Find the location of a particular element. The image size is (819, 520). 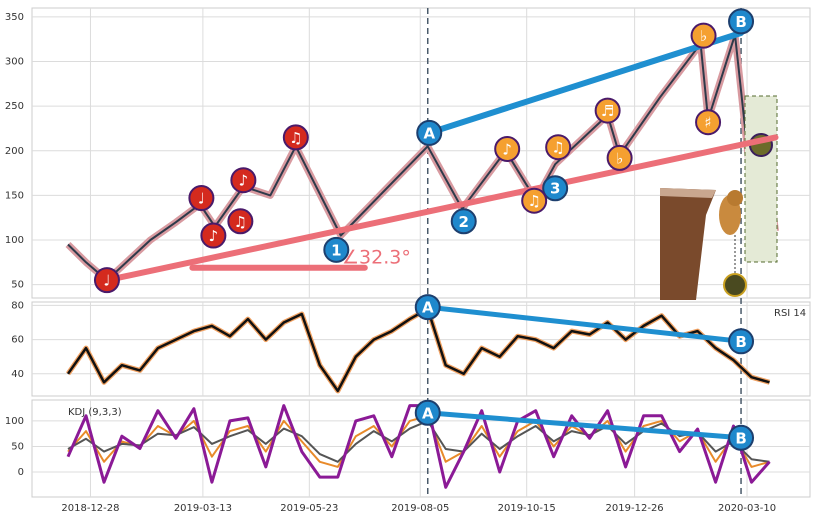

marker-label: ♬ is located at coordinates (607, 111).